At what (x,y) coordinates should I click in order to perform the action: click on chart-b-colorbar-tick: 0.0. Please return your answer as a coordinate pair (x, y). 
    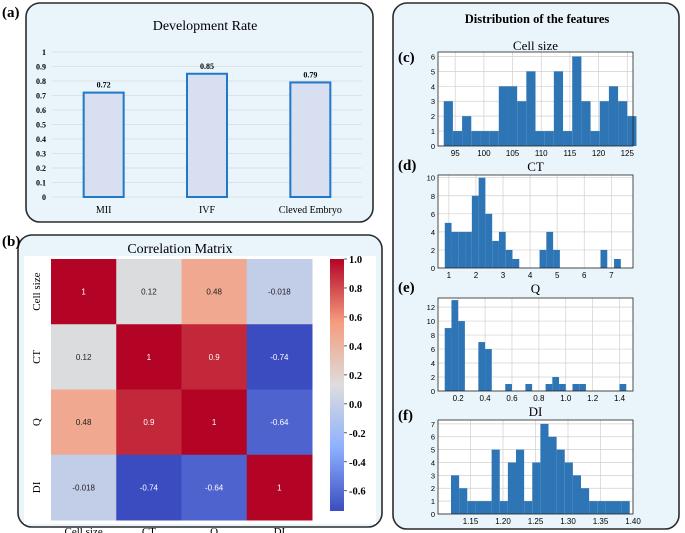
    Looking at the image, I should click on (355, 405).